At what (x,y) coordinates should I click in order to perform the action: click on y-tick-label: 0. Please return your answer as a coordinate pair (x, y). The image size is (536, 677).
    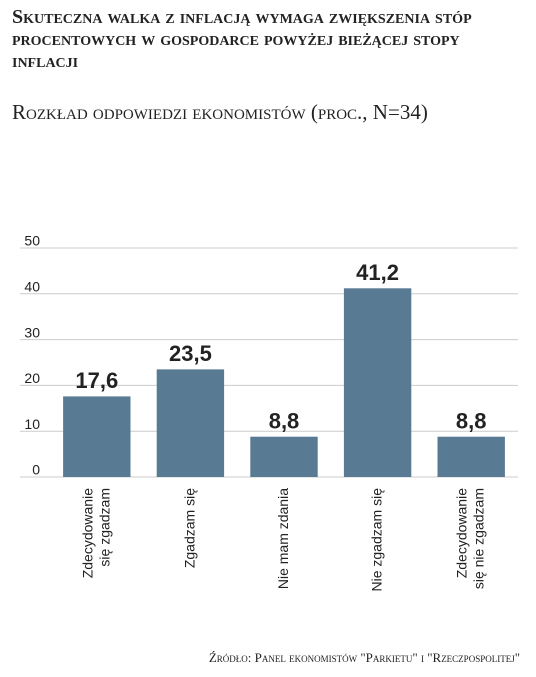
    Looking at the image, I should click on (36, 470).